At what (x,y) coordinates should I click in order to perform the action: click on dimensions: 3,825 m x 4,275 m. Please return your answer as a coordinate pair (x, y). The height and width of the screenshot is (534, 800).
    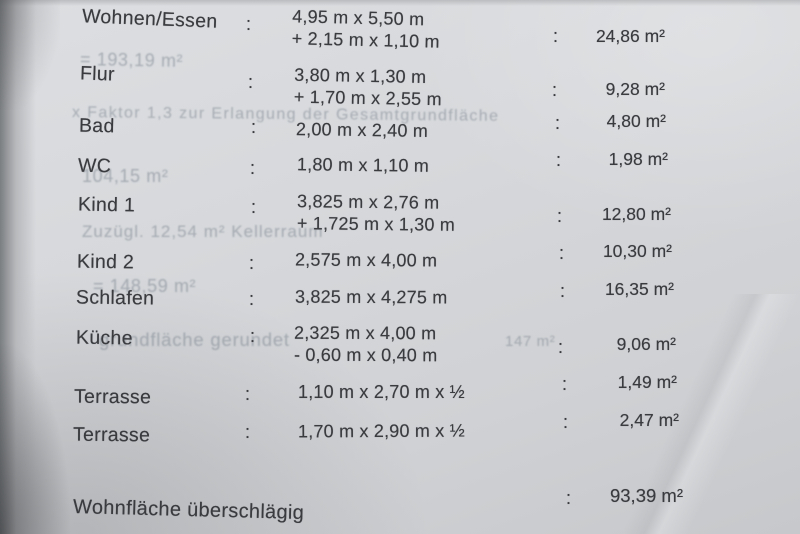
    Looking at the image, I should click on (371, 297).